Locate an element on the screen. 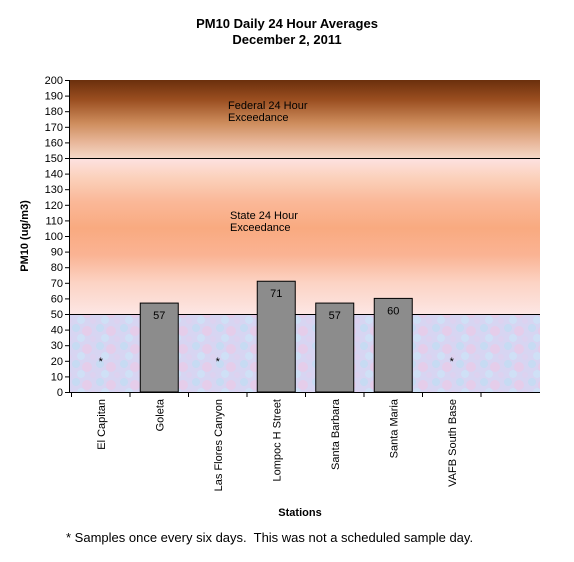 This screenshot has width=574, height=562. y-tick-label: 40 is located at coordinates (57, 331).